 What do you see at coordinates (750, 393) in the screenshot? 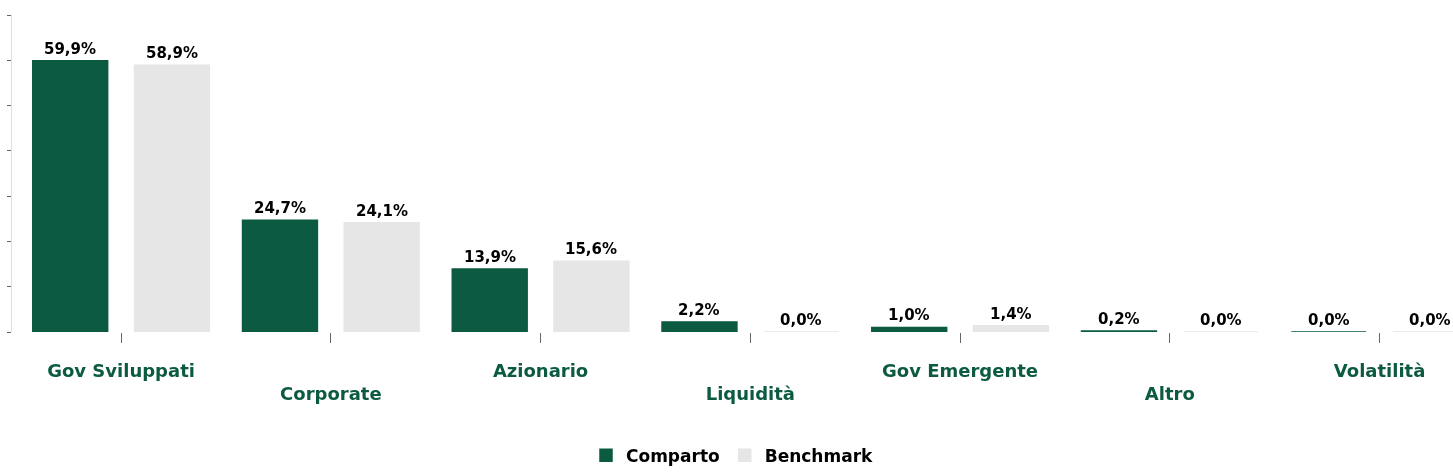
I see `x-tick-label: Liquidità` at bounding box center [750, 393].